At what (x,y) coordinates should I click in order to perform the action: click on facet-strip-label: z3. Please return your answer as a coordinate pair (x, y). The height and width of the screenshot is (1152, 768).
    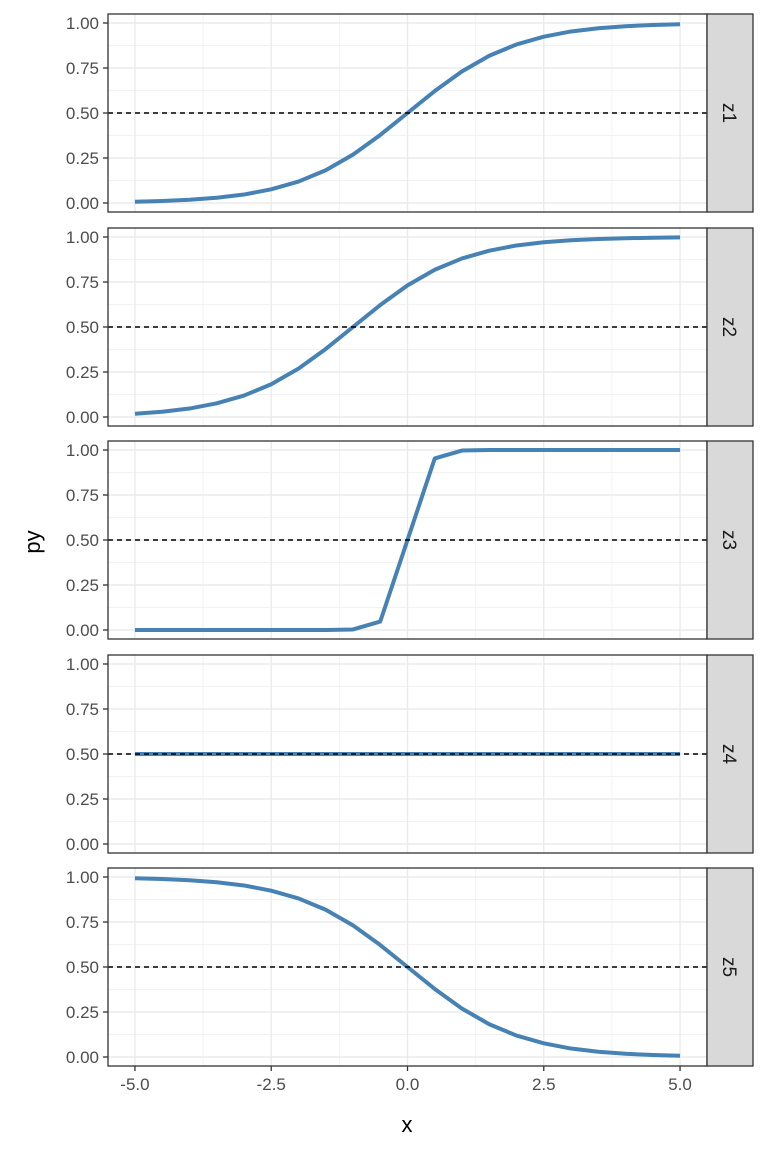
    Looking at the image, I should click on (728, 540).